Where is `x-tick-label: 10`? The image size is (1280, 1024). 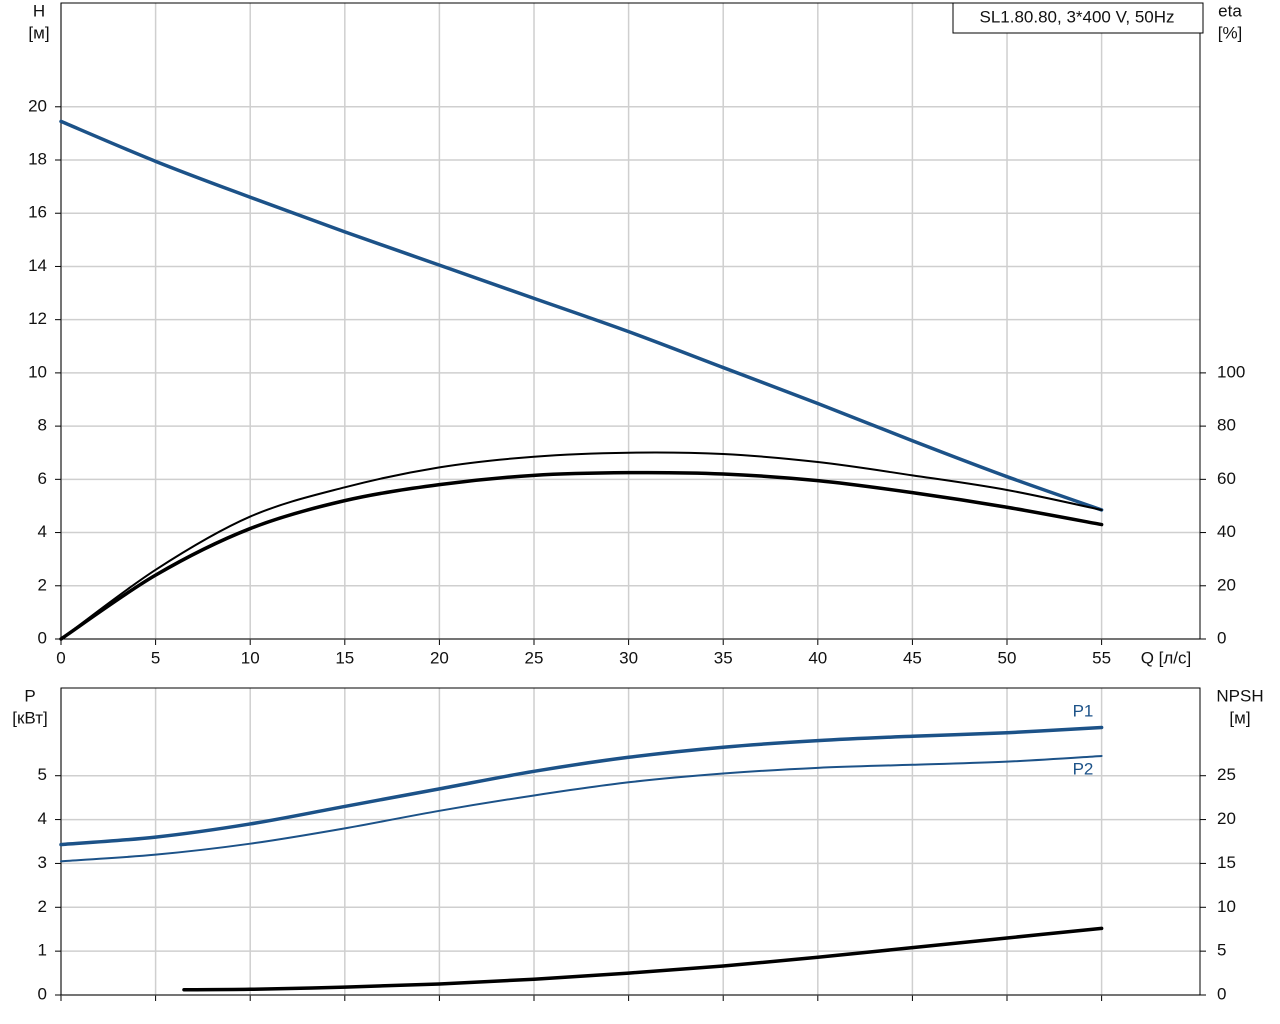
x-tick-label: 10 is located at coordinates (250, 657).